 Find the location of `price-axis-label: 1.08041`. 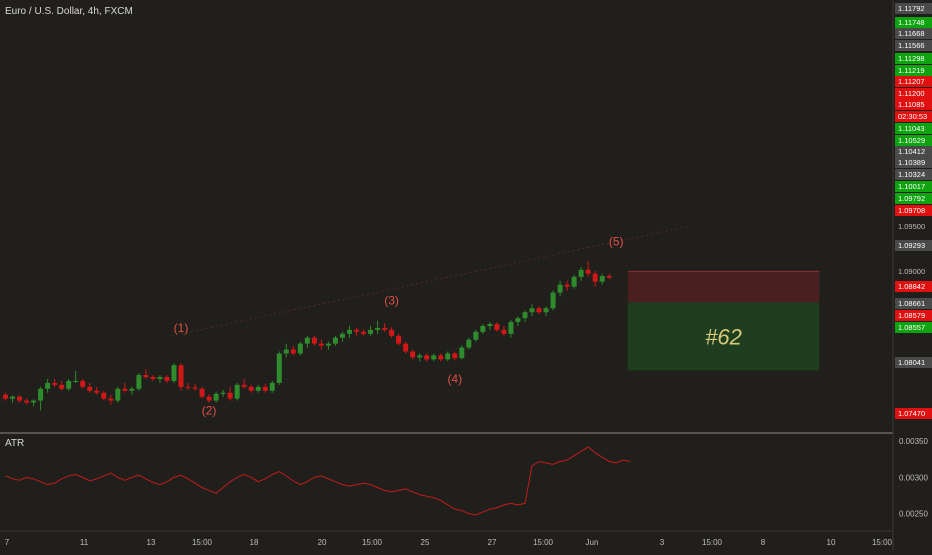

price-axis-label: 1.08041 is located at coordinates (911, 362).